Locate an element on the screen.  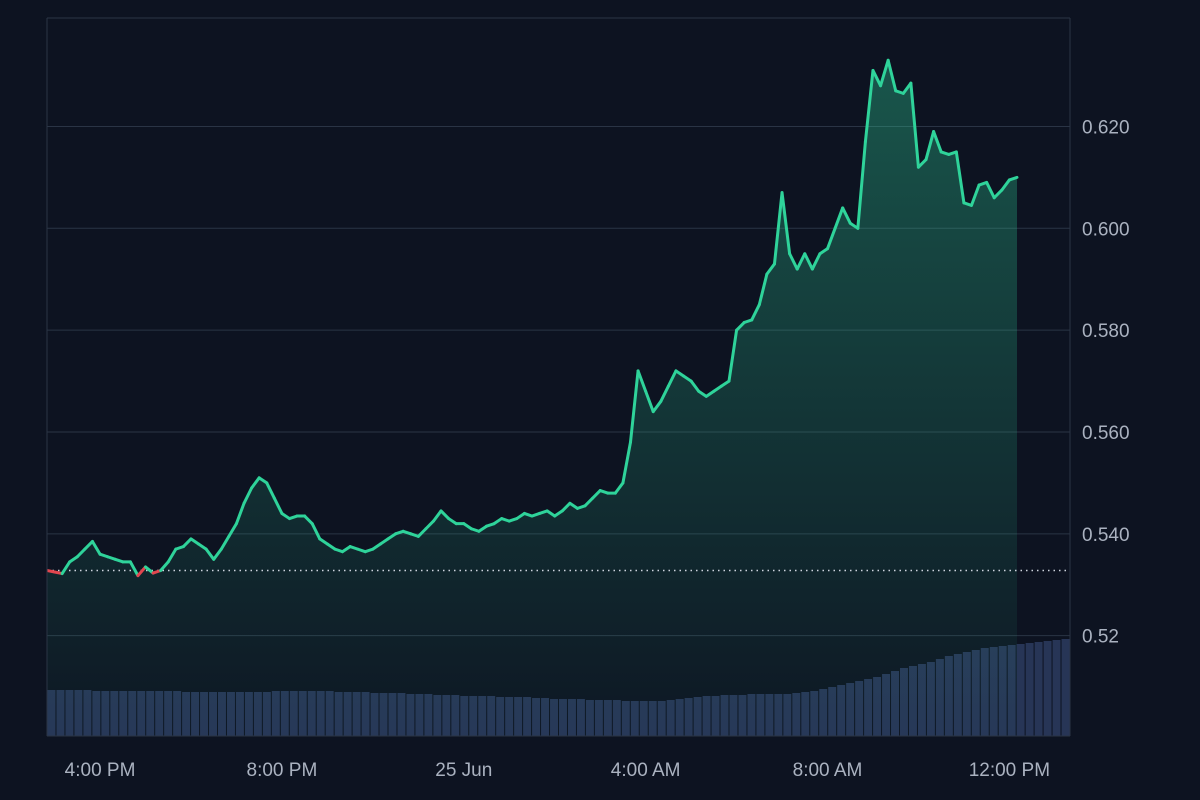
x-tick-label: 8:00 PM is located at coordinates (282, 770).